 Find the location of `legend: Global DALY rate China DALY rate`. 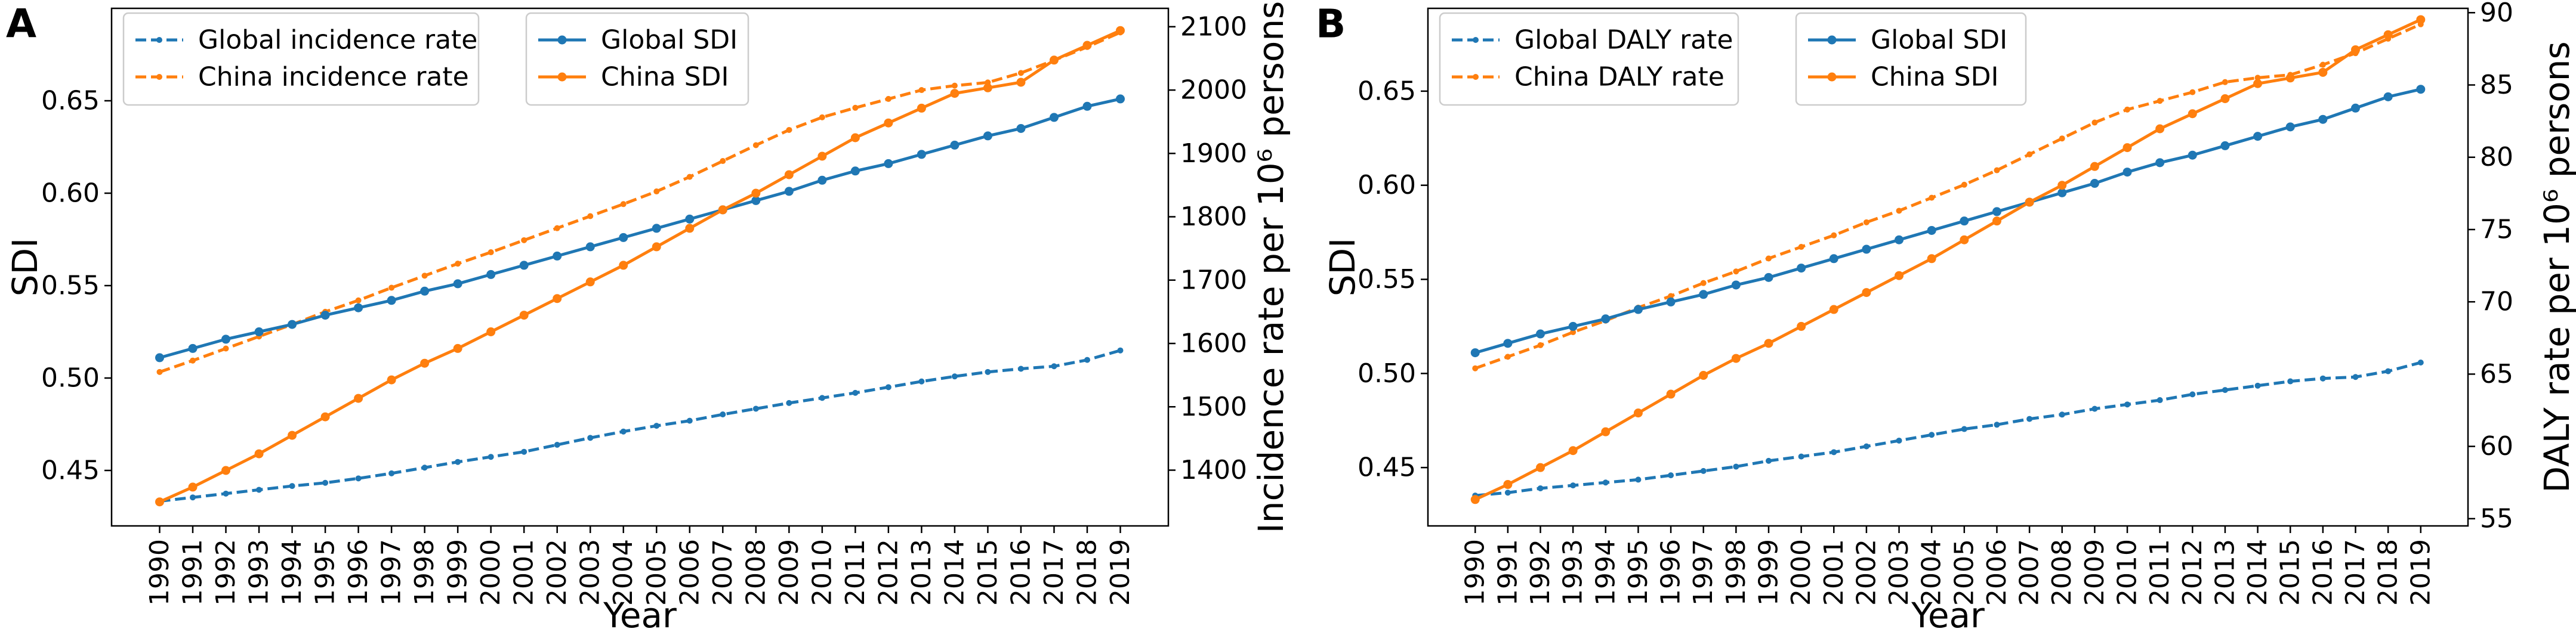

legend: Global DALY rate China DALY rate is located at coordinates (1589, 59).